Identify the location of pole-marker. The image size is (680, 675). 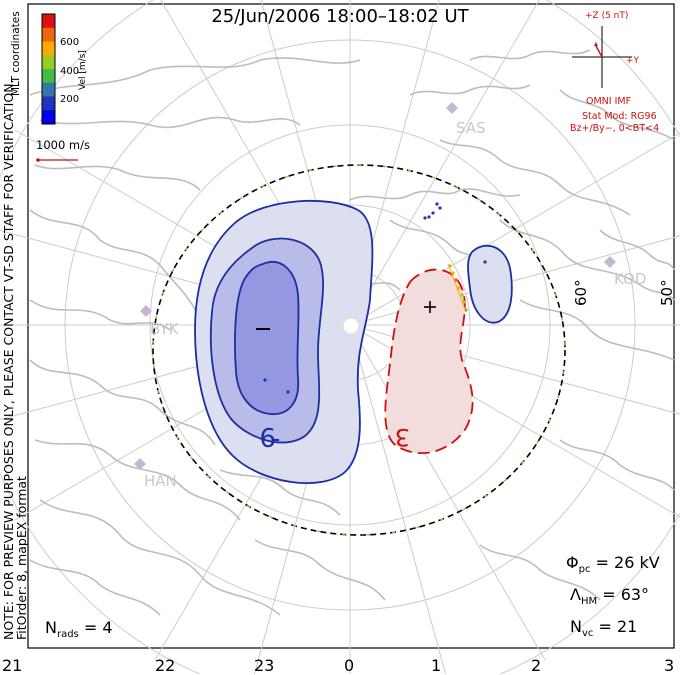
(351, 326).